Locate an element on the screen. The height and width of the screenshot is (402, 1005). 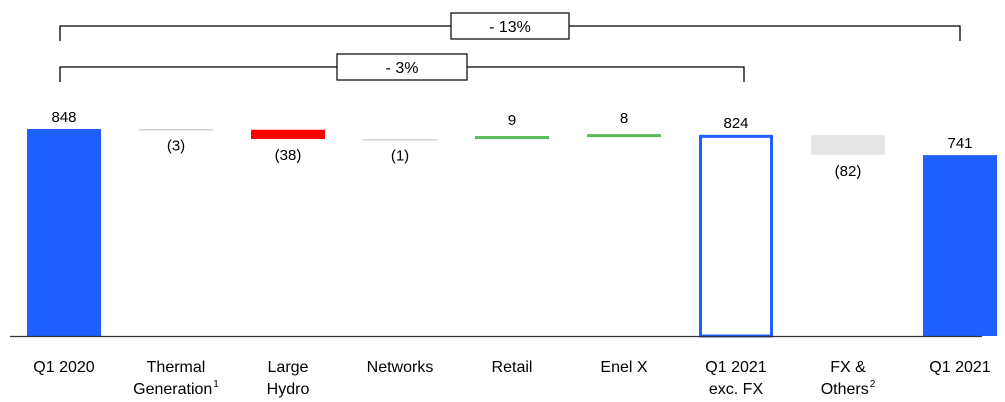
bracket-1: - 3% is located at coordinates (402, 67).